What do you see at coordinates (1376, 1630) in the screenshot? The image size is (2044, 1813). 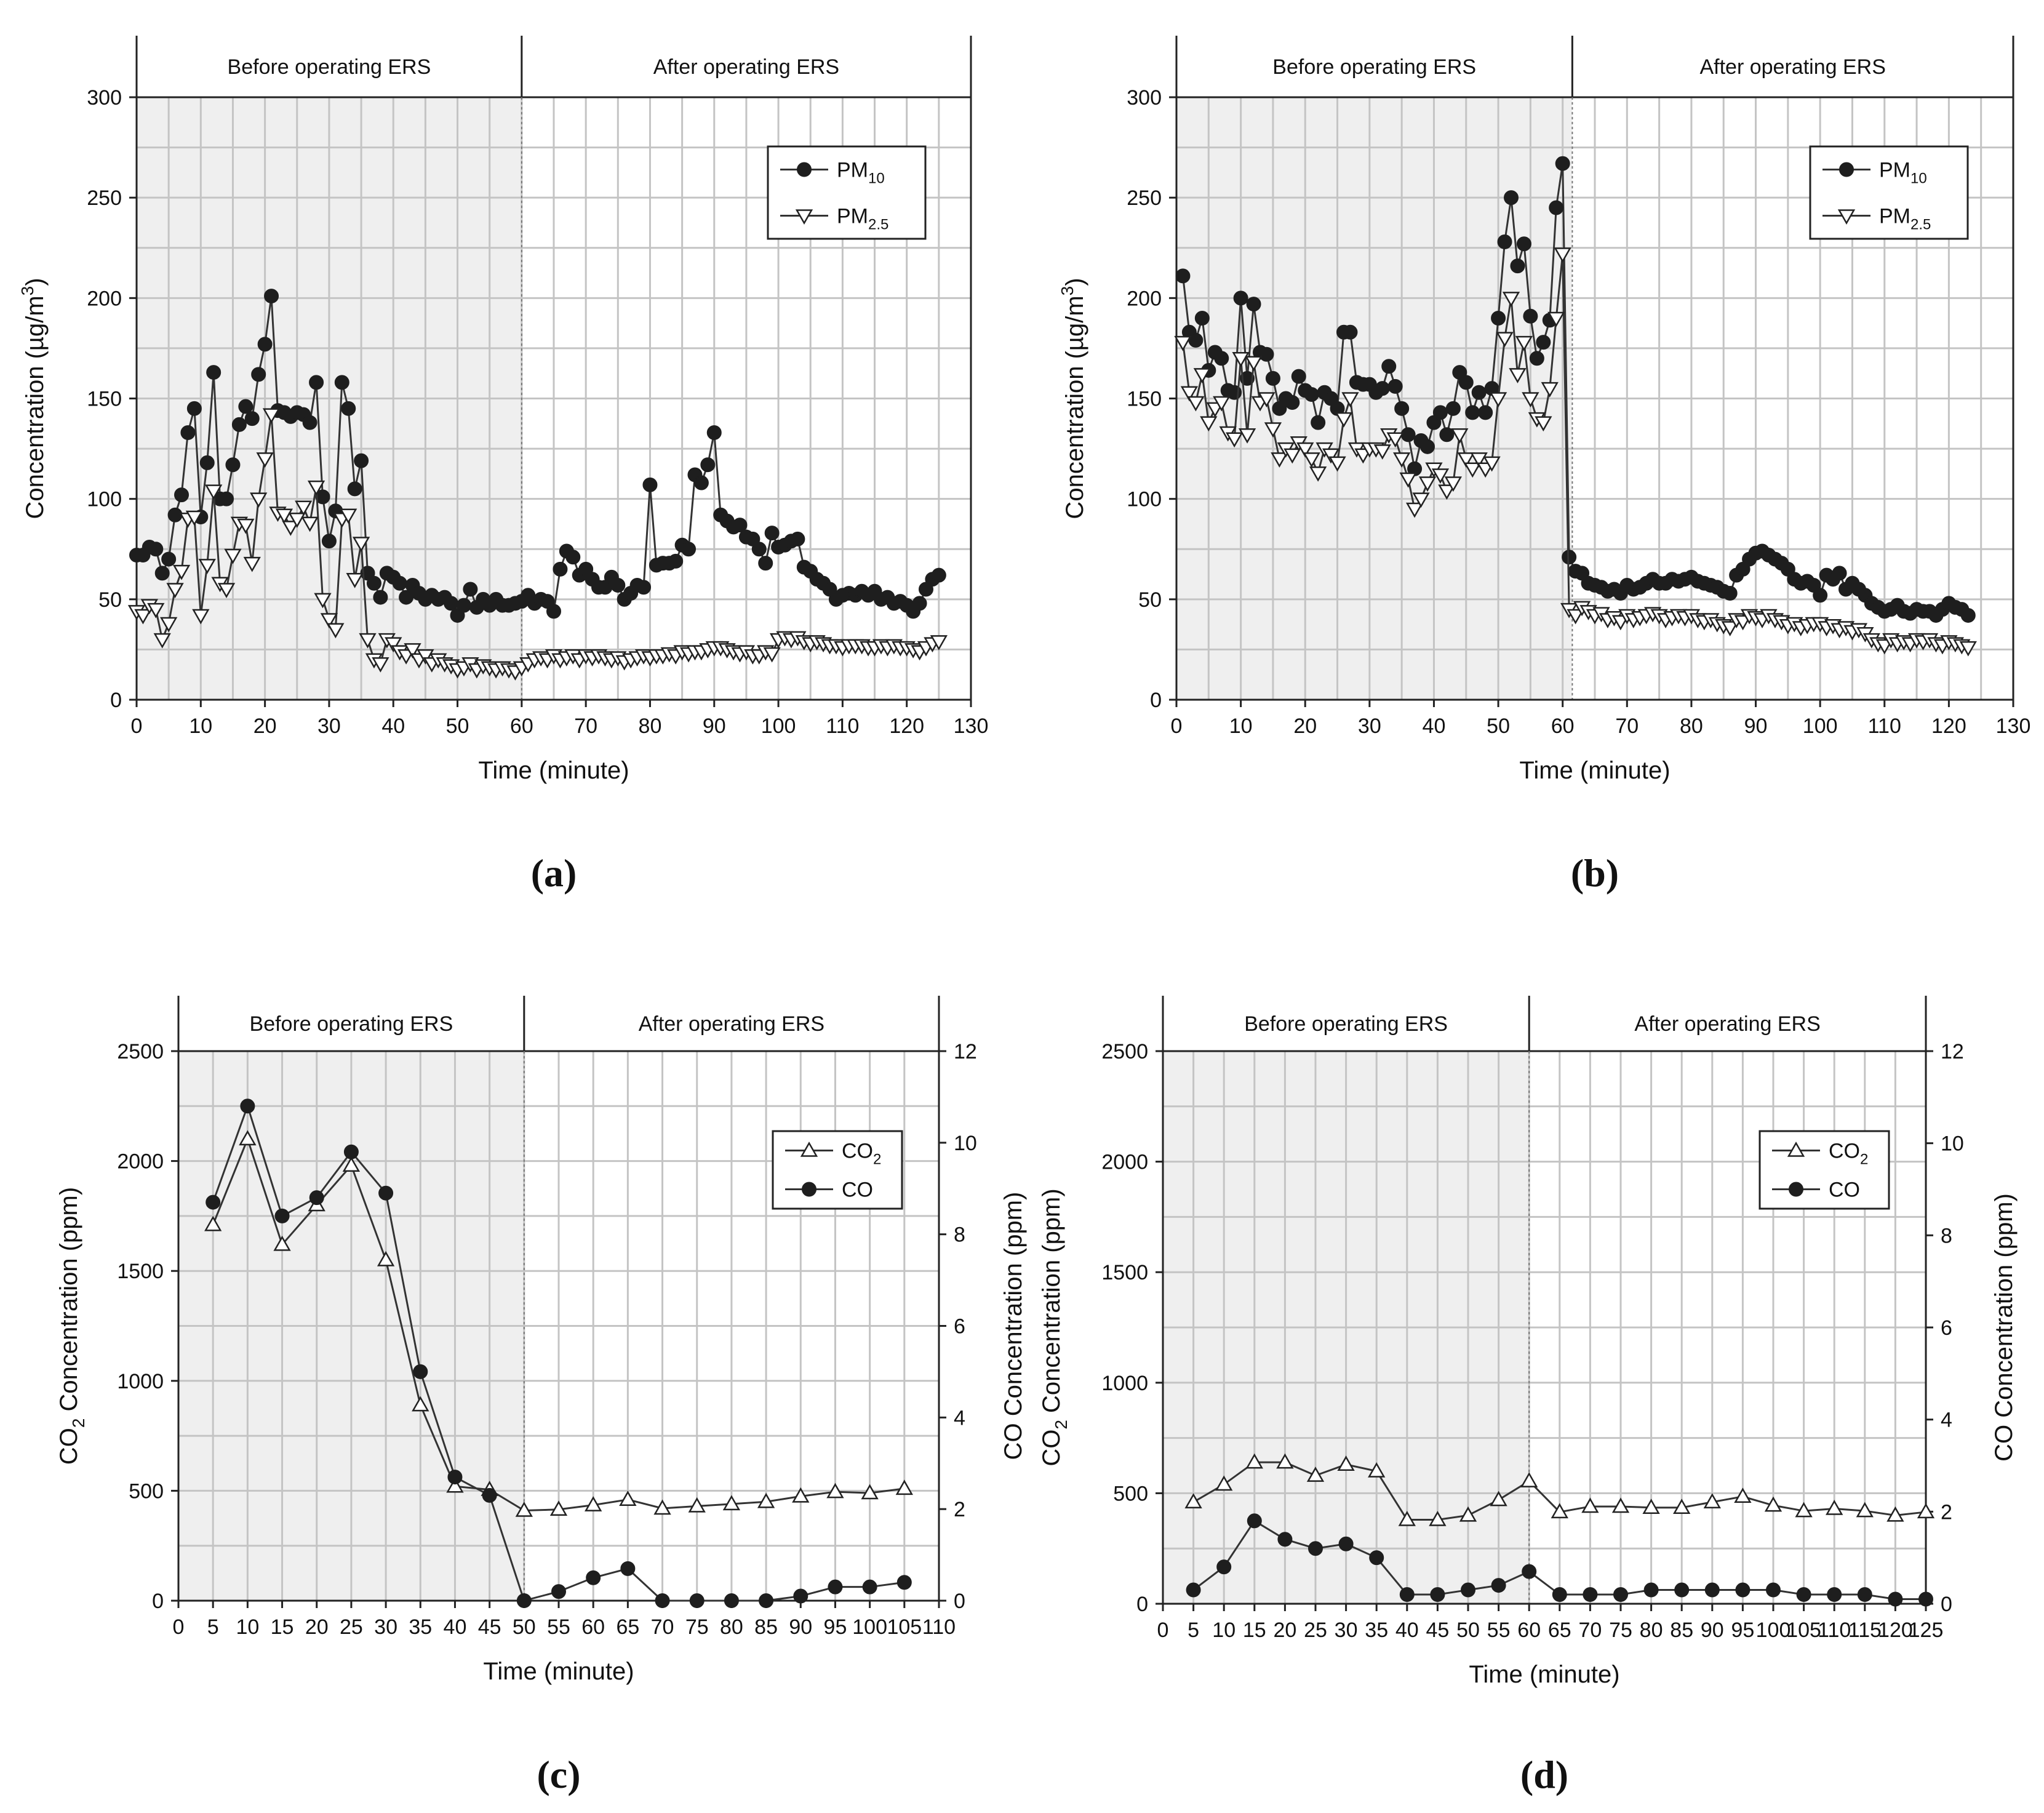 I see `x-tick-label: 35` at bounding box center [1376, 1630].